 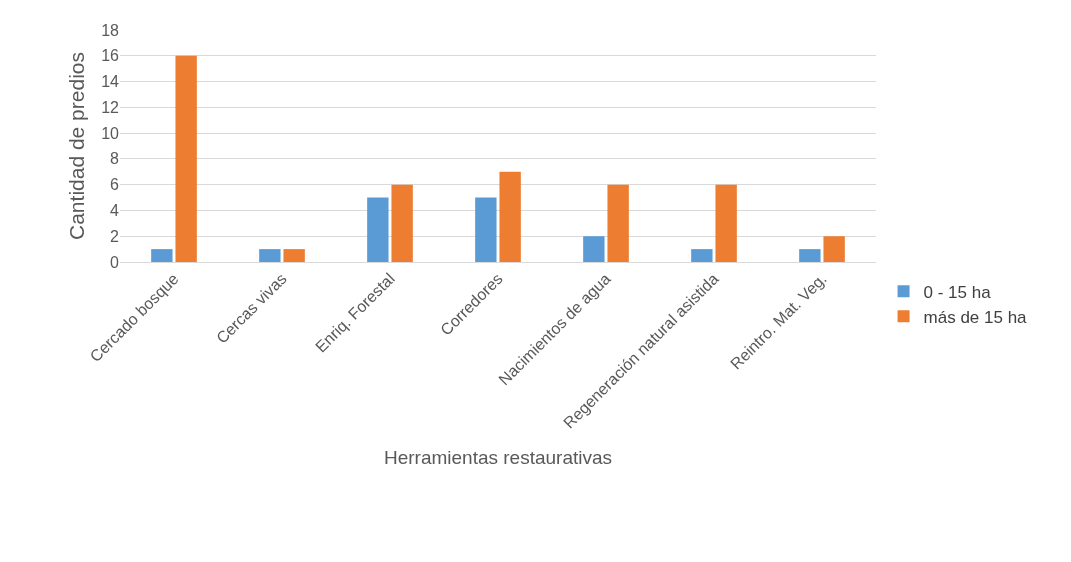 I want to click on legend-label: más de 15 ha, so click(x=975, y=317).